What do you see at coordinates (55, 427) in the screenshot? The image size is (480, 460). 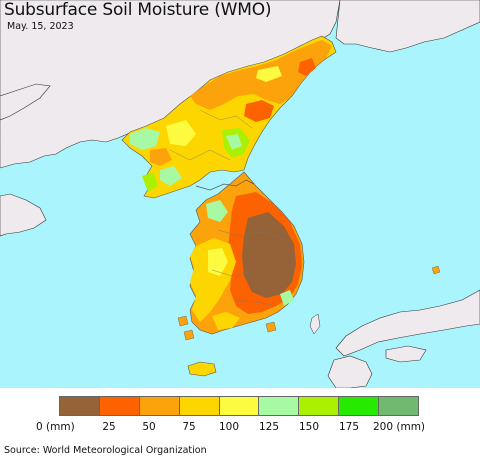 I see `legend-label-0: 0 (mm)` at bounding box center [55, 427].